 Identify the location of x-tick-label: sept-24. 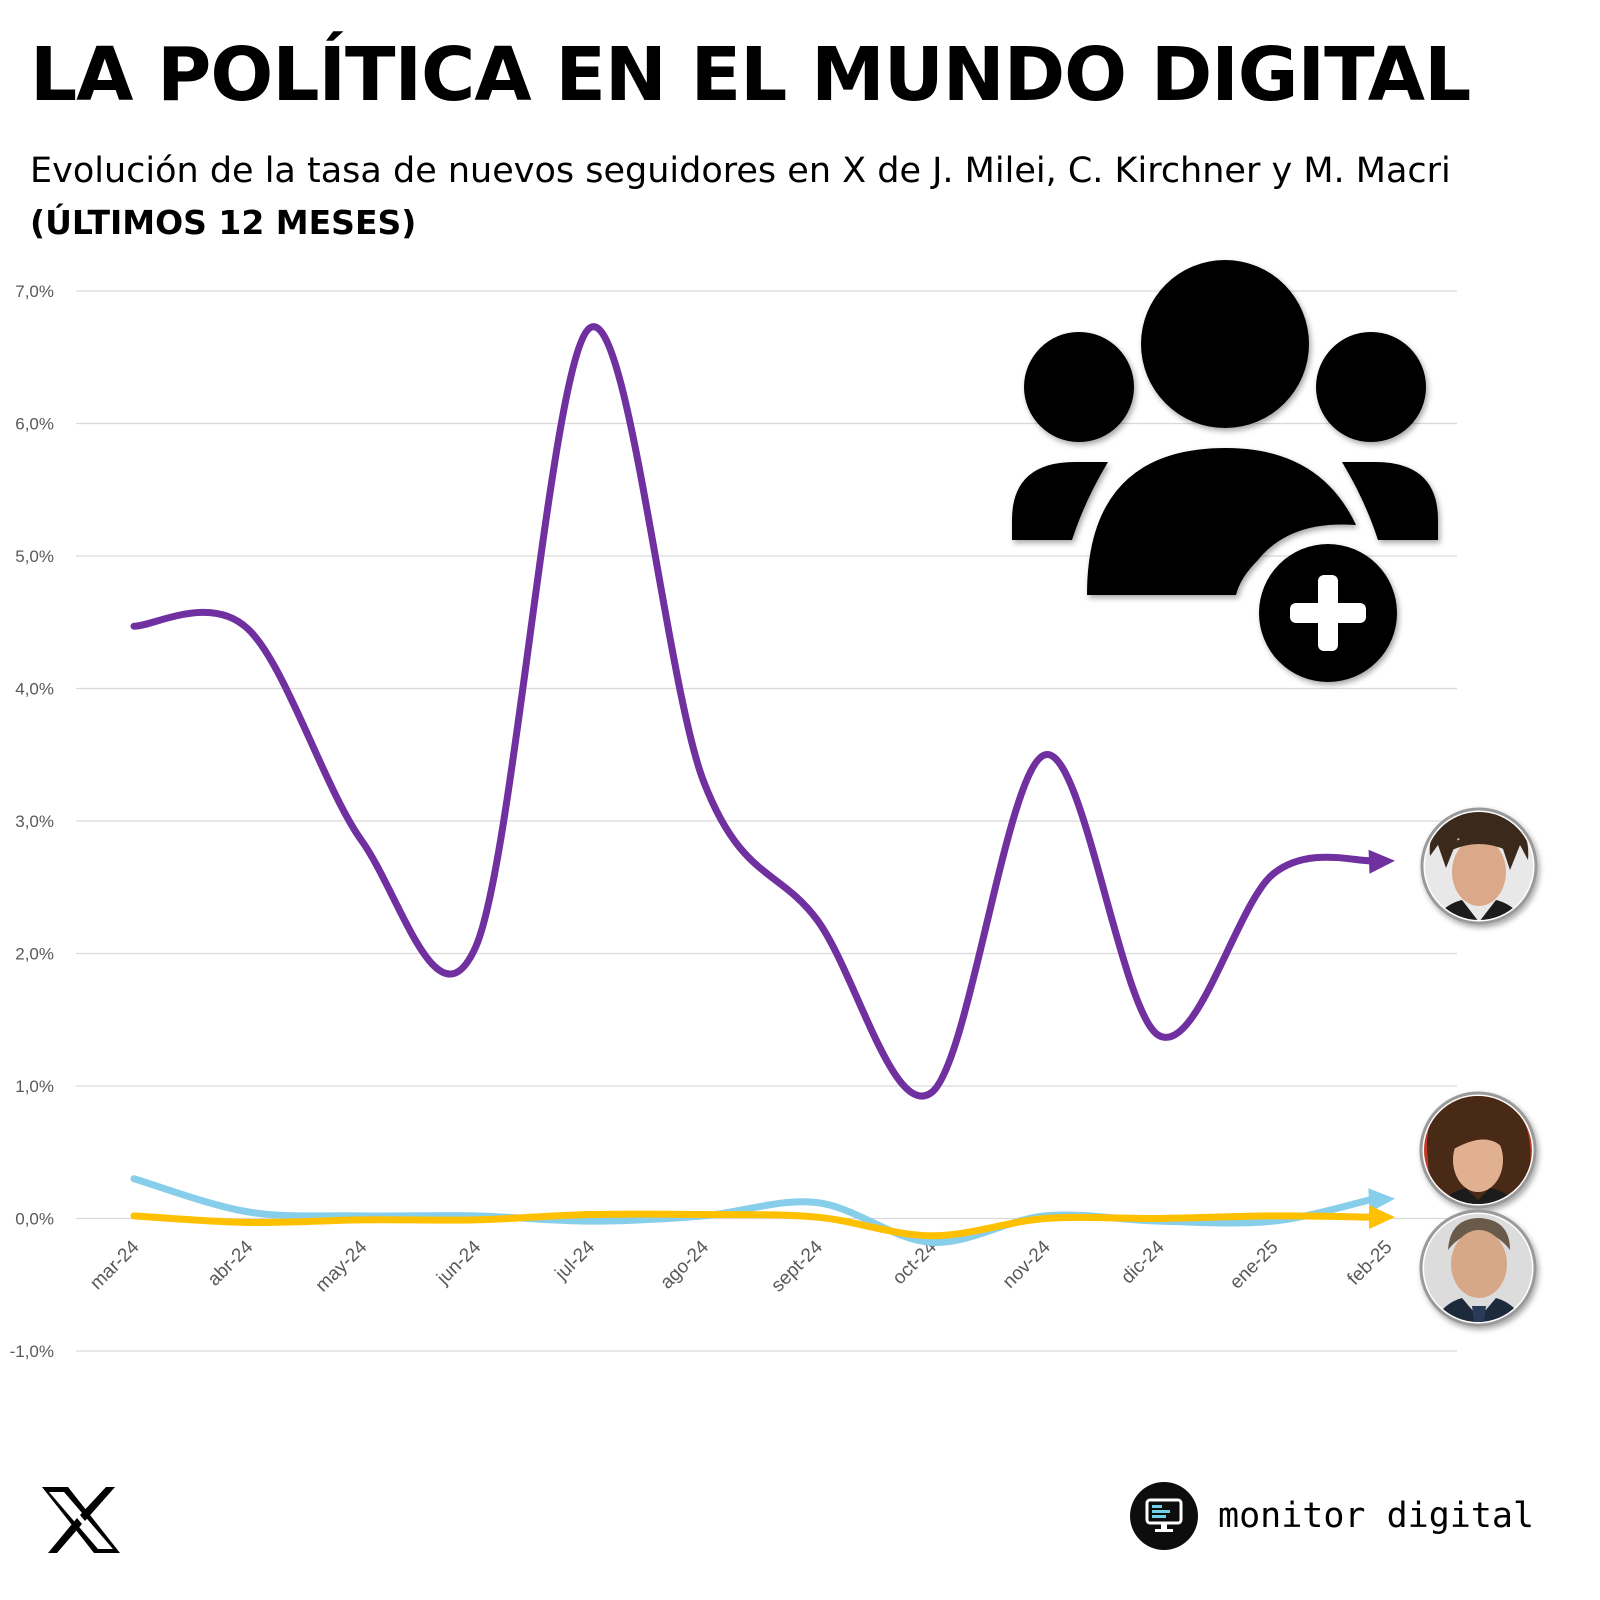
(797, 1266).